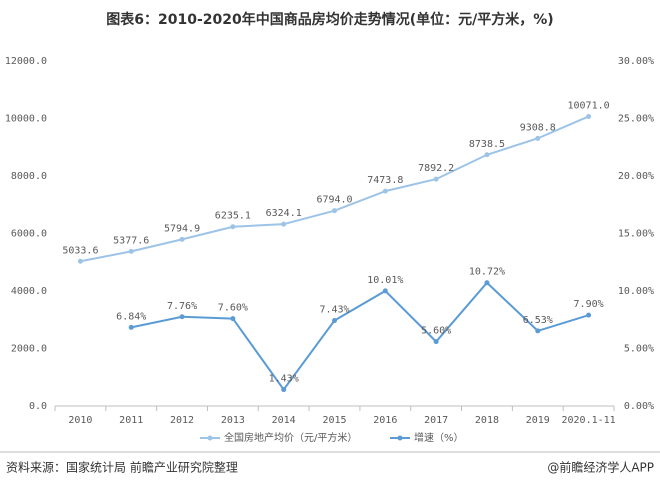 The image size is (660, 491). What do you see at coordinates (29, 349) in the screenshot?
I see `y-tick-label: 2000.0` at bounding box center [29, 349].